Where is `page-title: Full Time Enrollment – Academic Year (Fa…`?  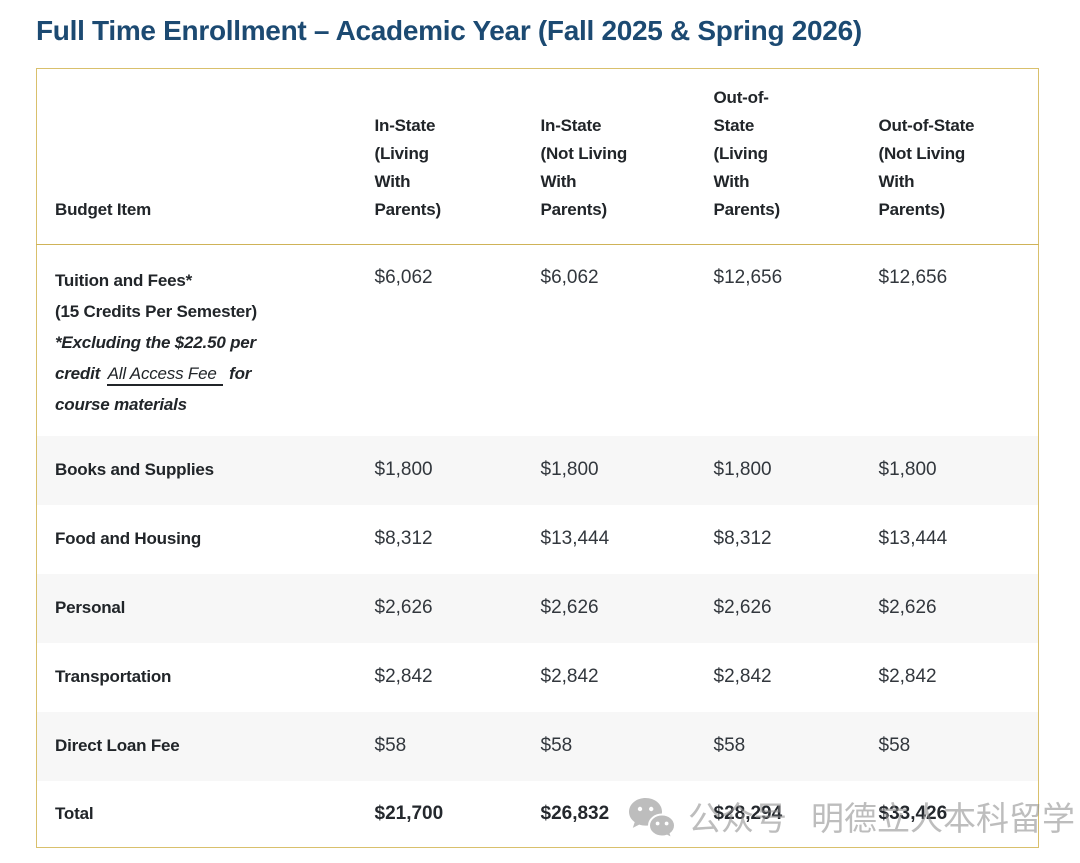 page-title: Full Time Enrollment – Academic Year (Fa… is located at coordinates (449, 30).